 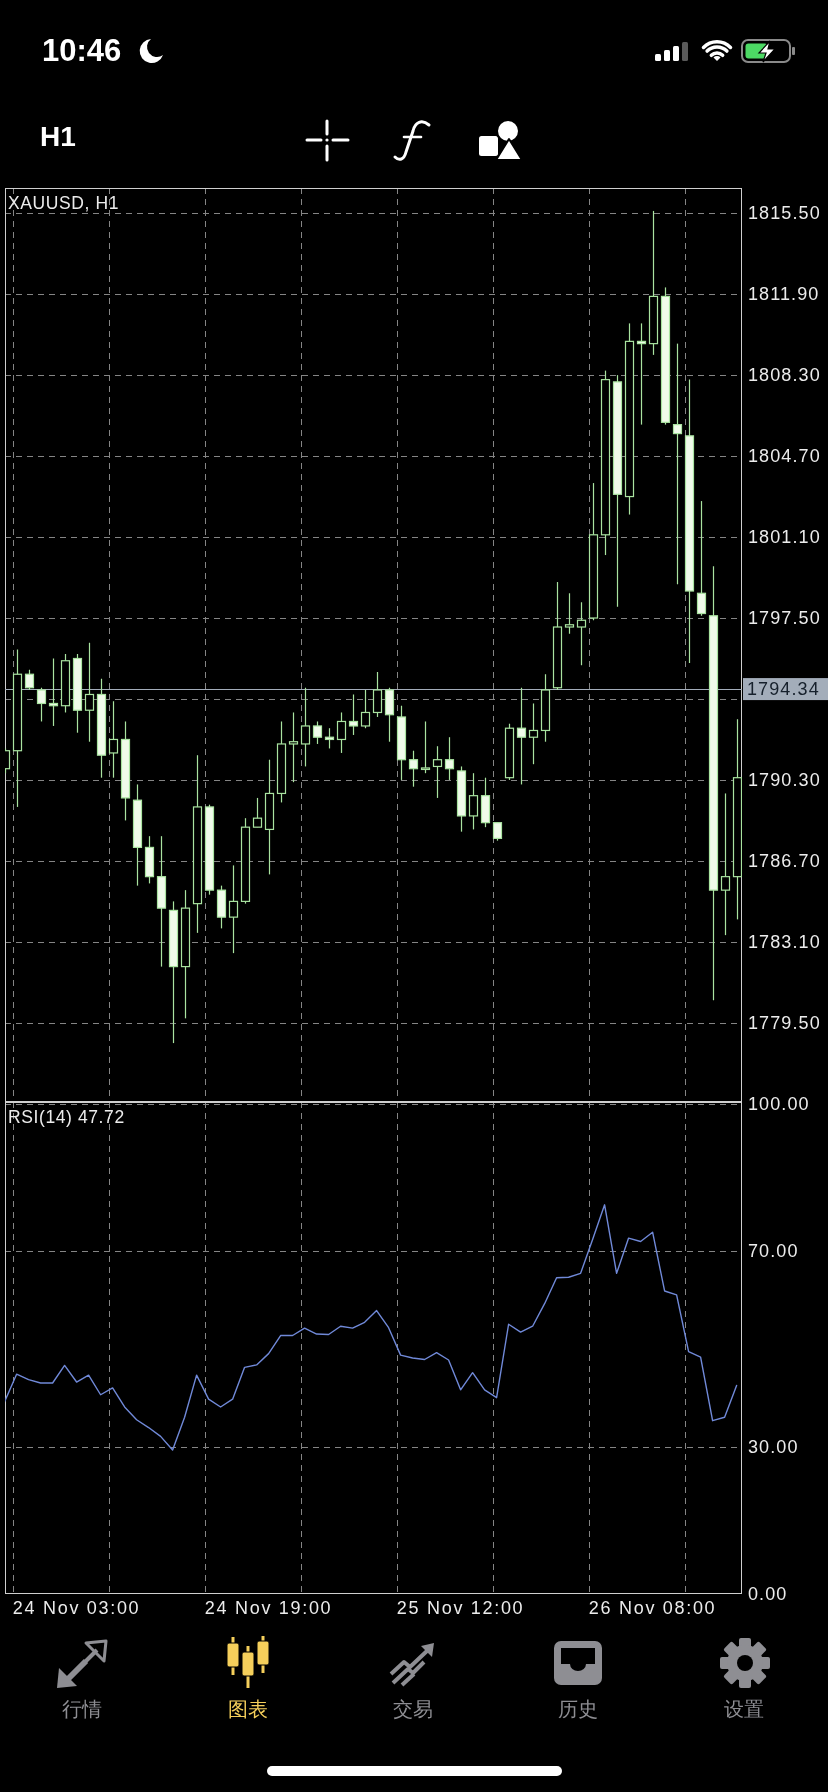 What do you see at coordinates (784, 456) in the screenshot?
I see `y-tick-label: 1804.70` at bounding box center [784, 456].